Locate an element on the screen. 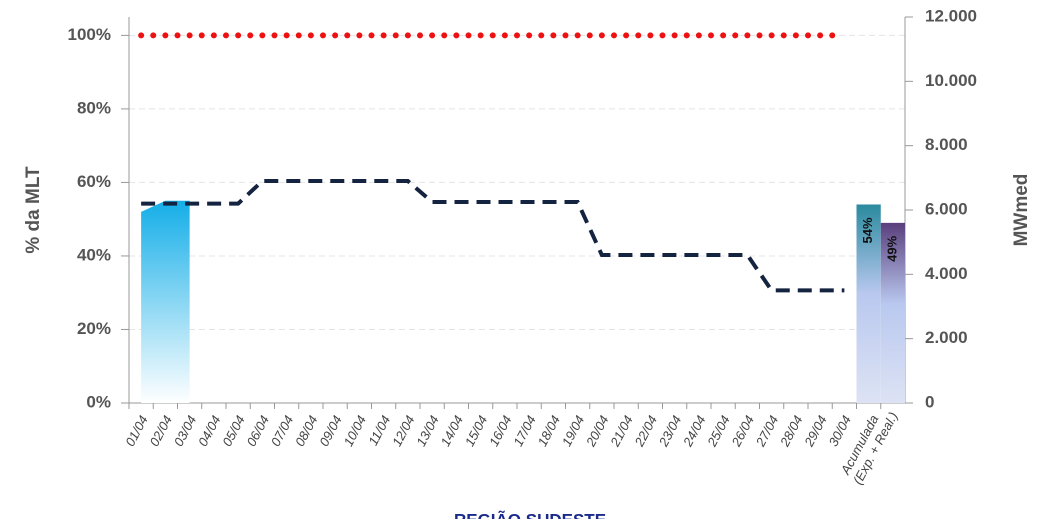  y-axis-label: % da MLT is located at coordinates (33, 210).